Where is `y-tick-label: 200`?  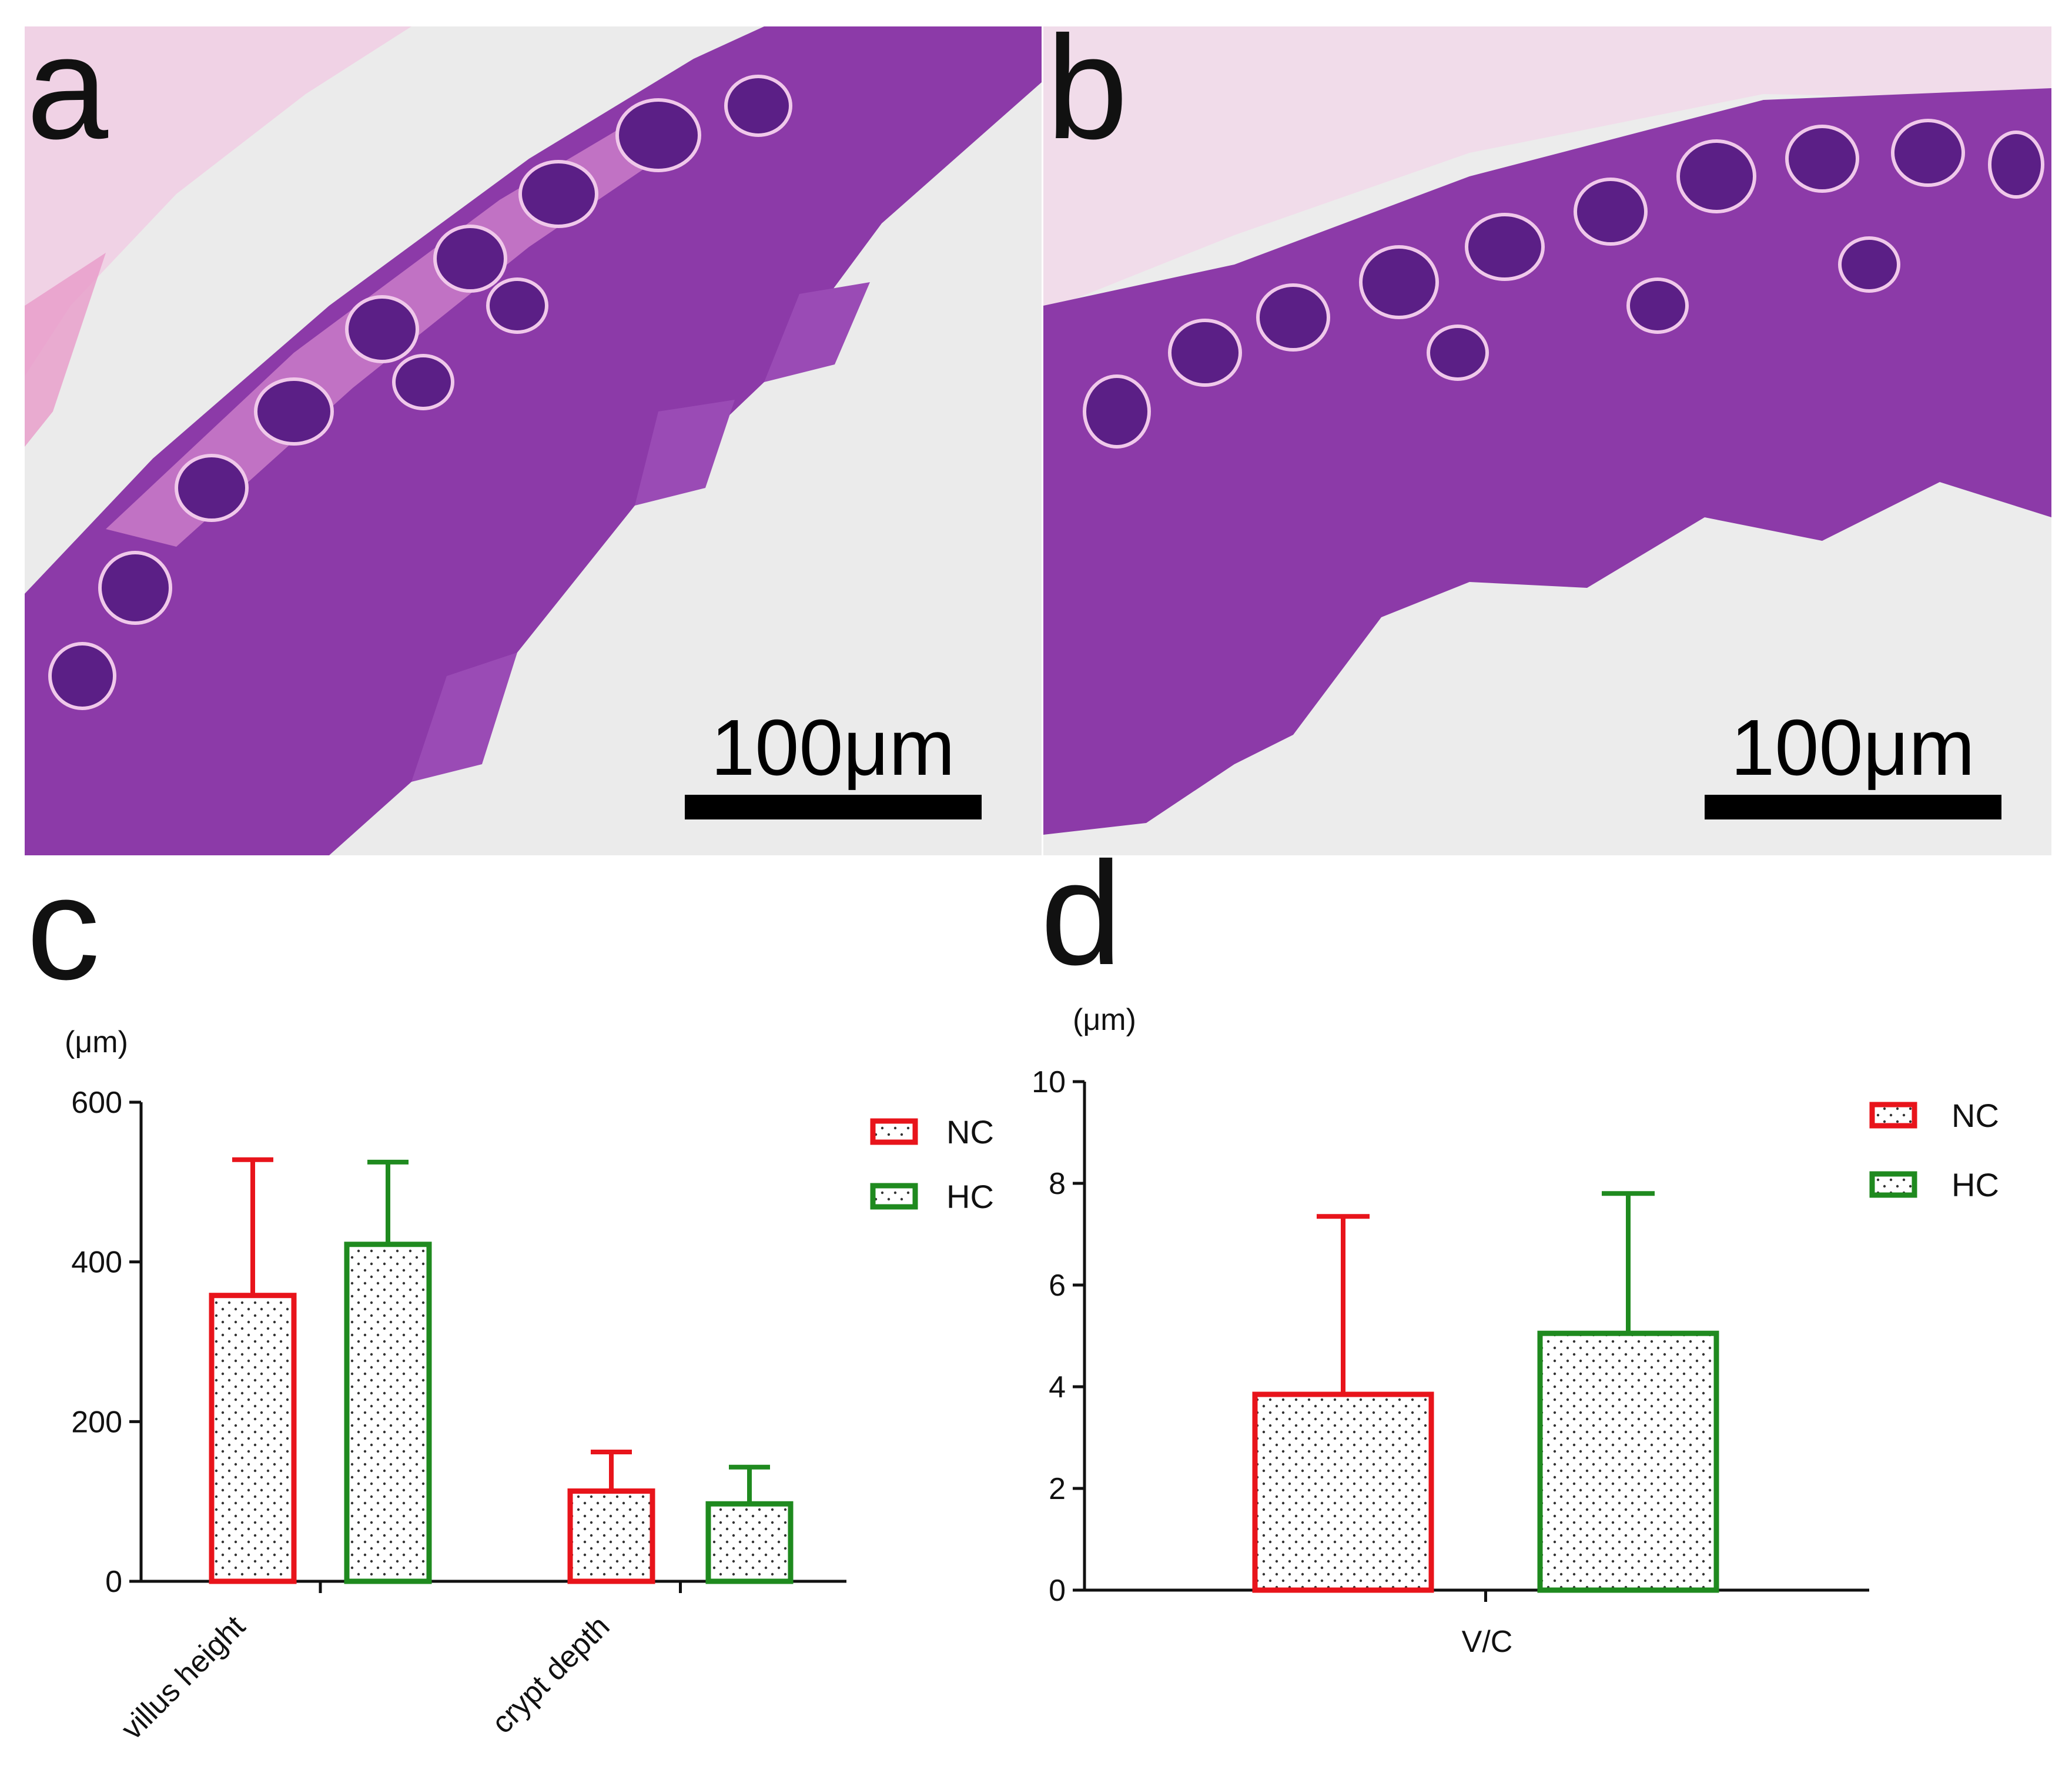 y-tick-label: 200 is located at coordinates (96, 1422).